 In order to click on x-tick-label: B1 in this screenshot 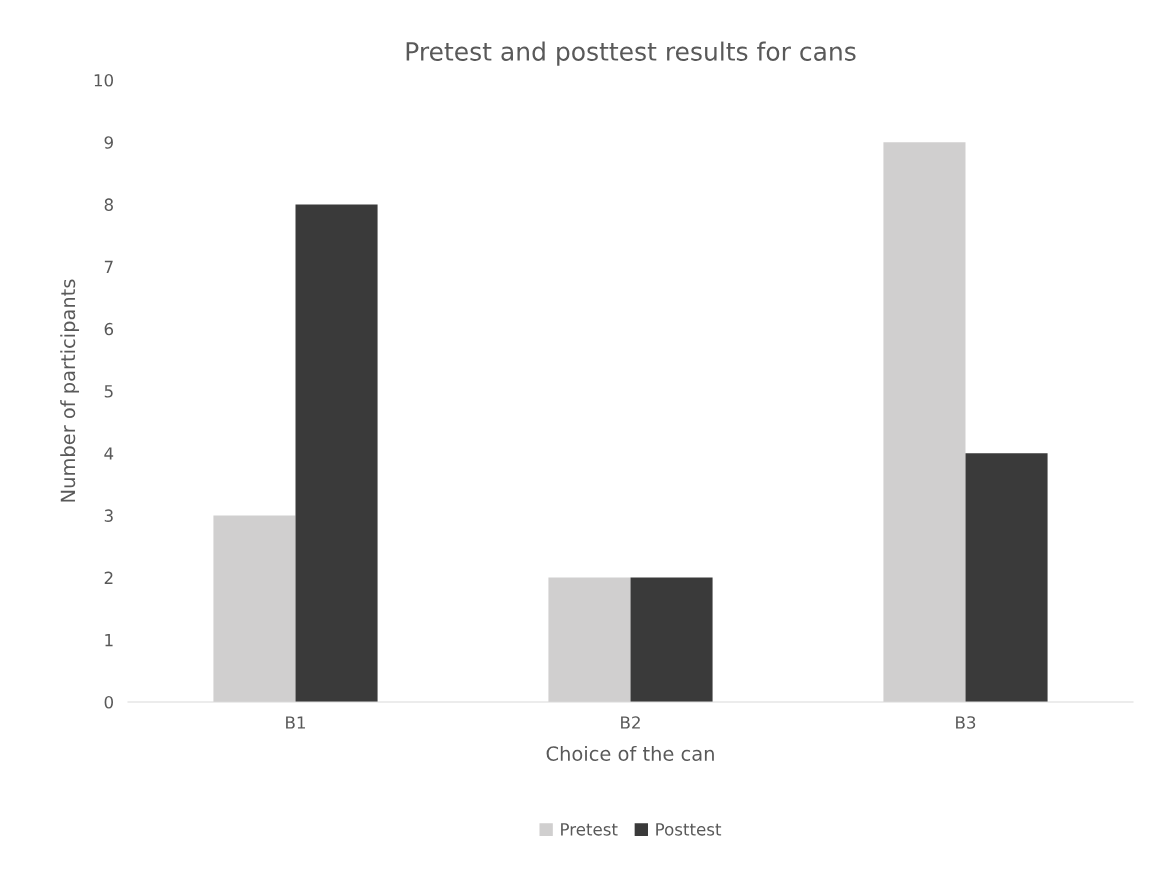, I will do `click(295, 722)`.